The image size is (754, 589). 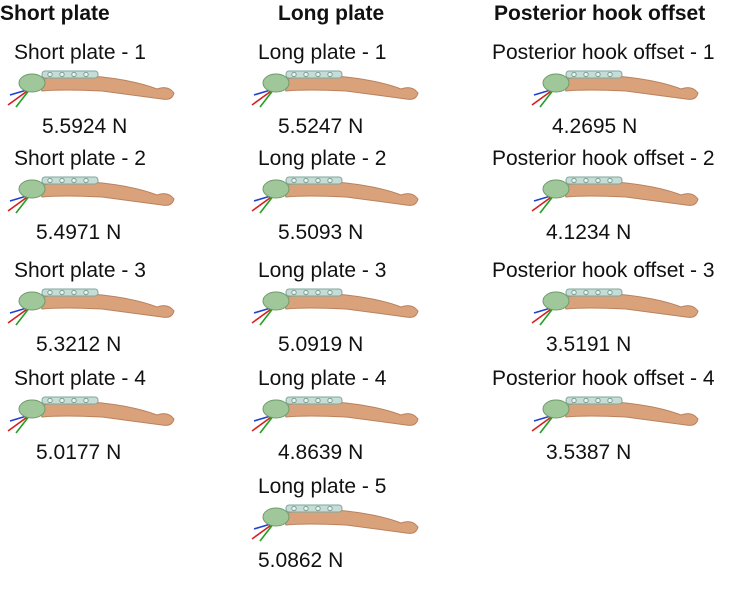 I want to click on model-panel: Long plate - 1 5.5247 N, so click(x=340, y=97).